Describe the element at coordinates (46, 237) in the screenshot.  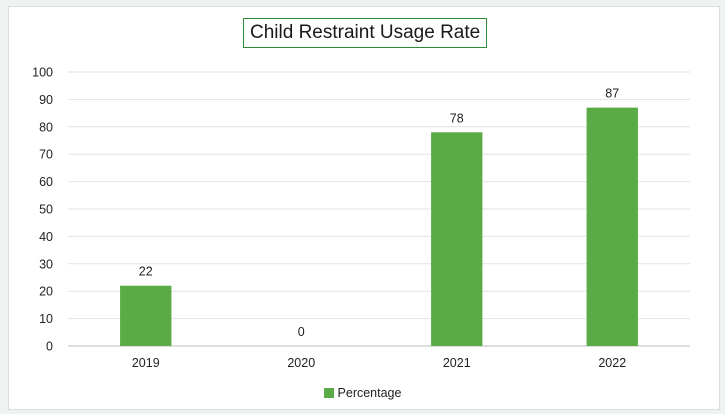
I see `y-tick-label: 40` at that location.